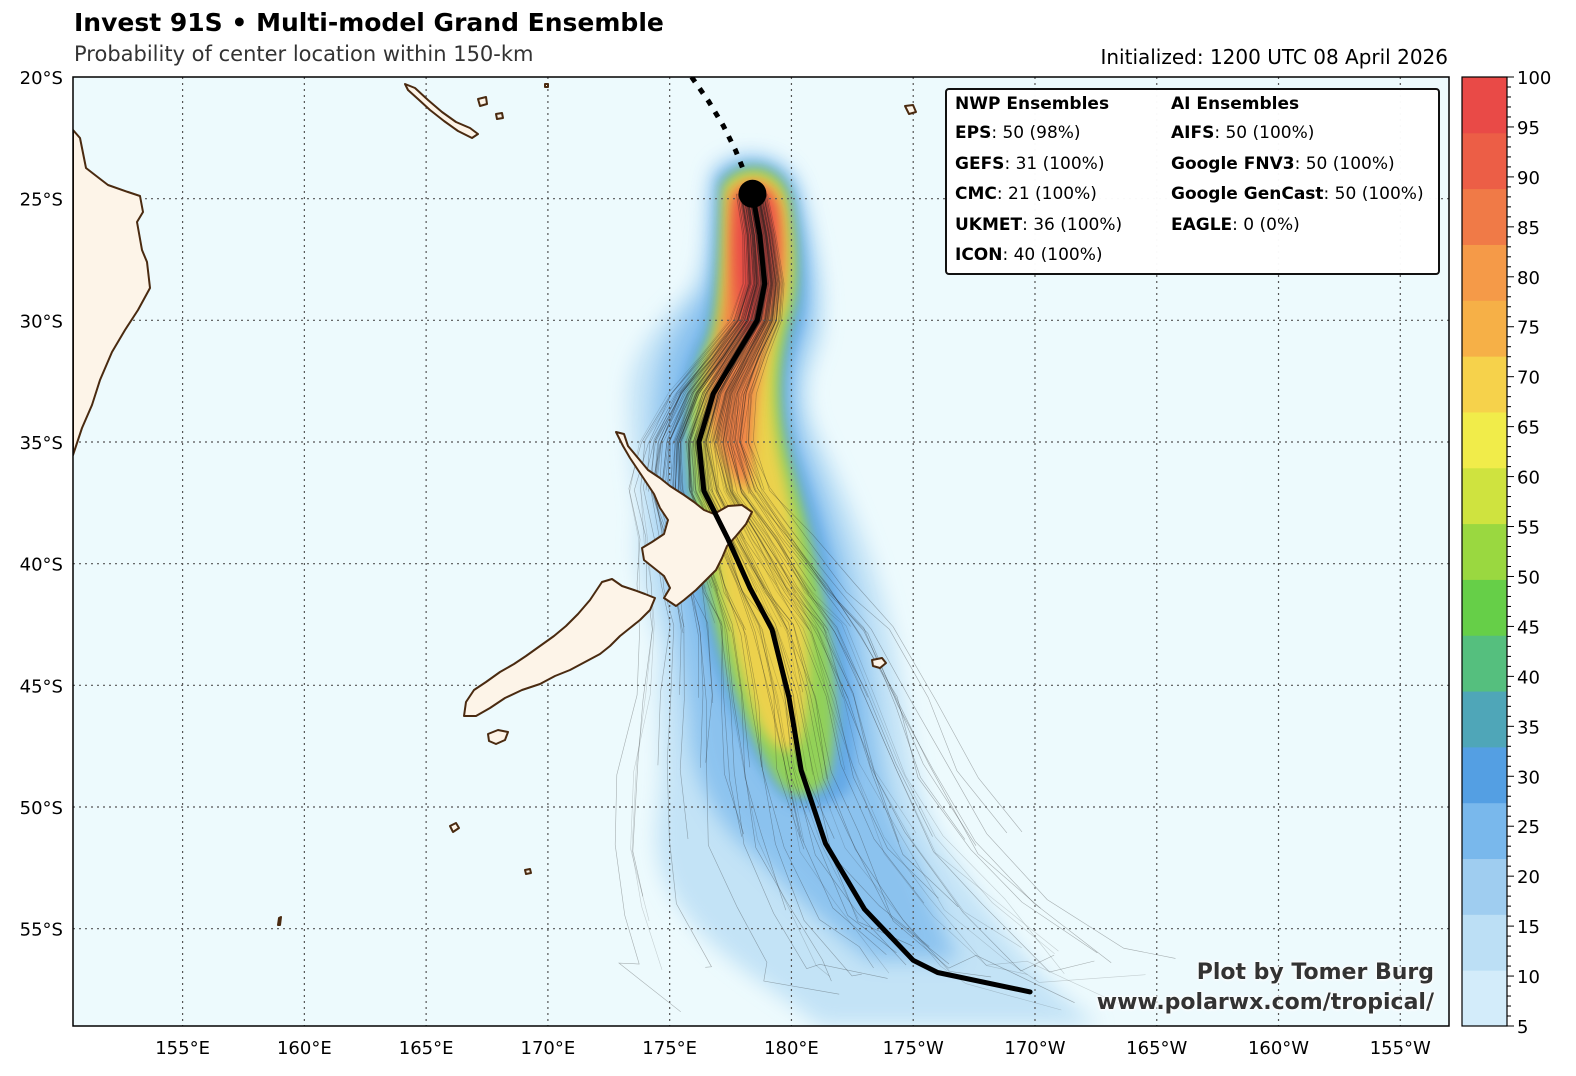  What do you see at coordinates (41, 808) in the screenshot?
I see `latitude-label: 50°S` at bounding box center [41, 808].